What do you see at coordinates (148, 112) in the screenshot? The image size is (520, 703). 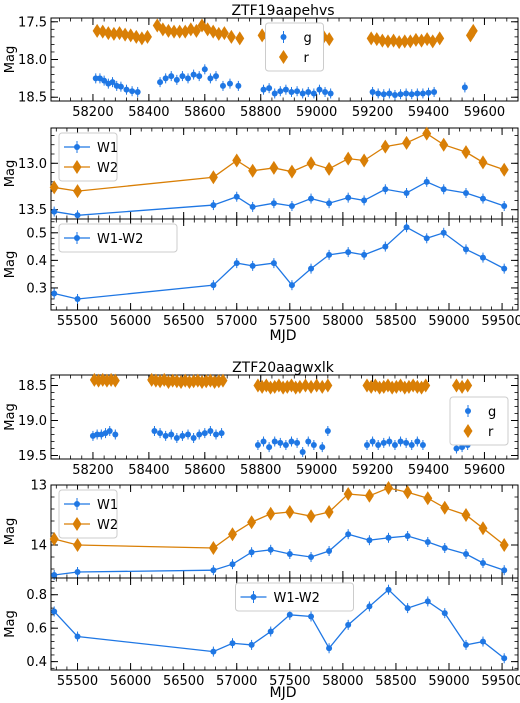 I see `f1-ztf-xtick-label-1: 58400` at bounding box center [148, 112].